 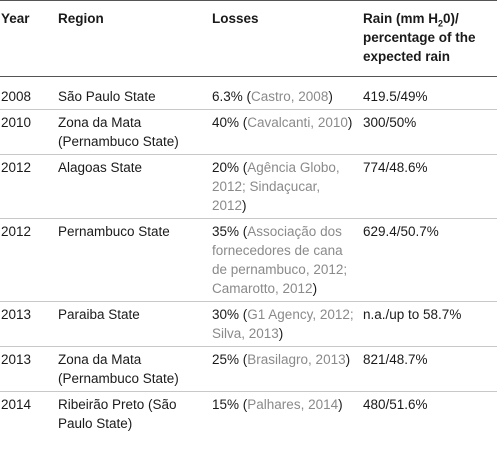 I want to click on loss-value: 6.3% (, so click(x=232, y=96).